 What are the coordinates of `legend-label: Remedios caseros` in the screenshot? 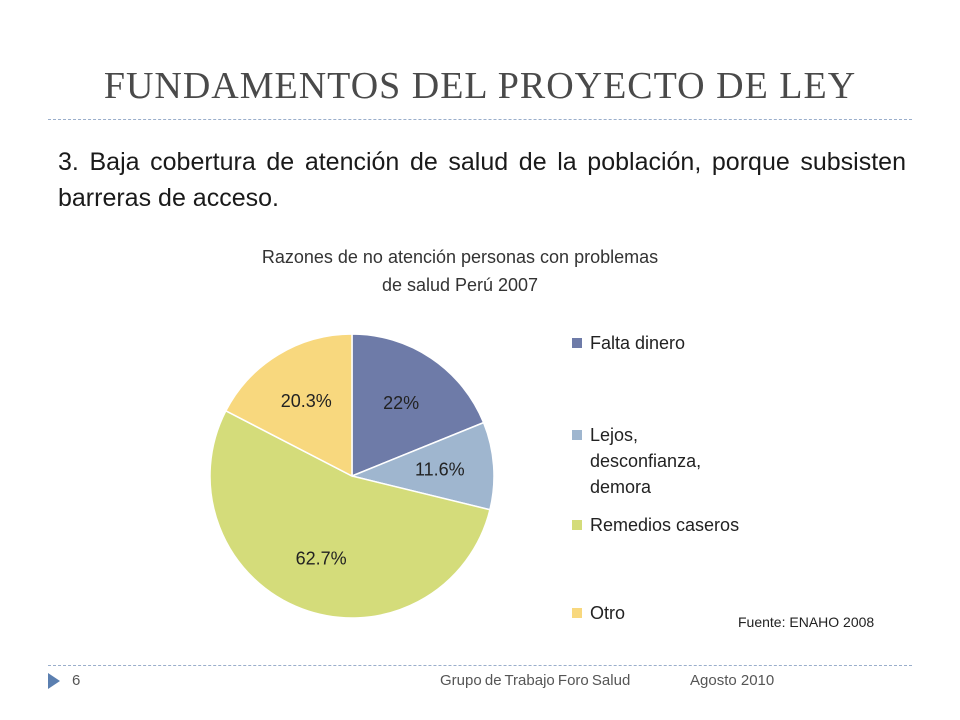 It's located at (690, 525).